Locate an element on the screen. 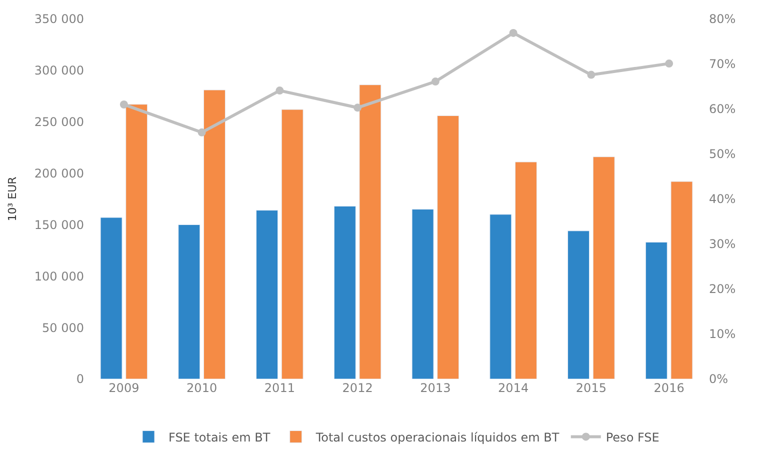 This screenshot has width=768, height=463. y2-tick-label: 50% is located at coordinates (722, 154).